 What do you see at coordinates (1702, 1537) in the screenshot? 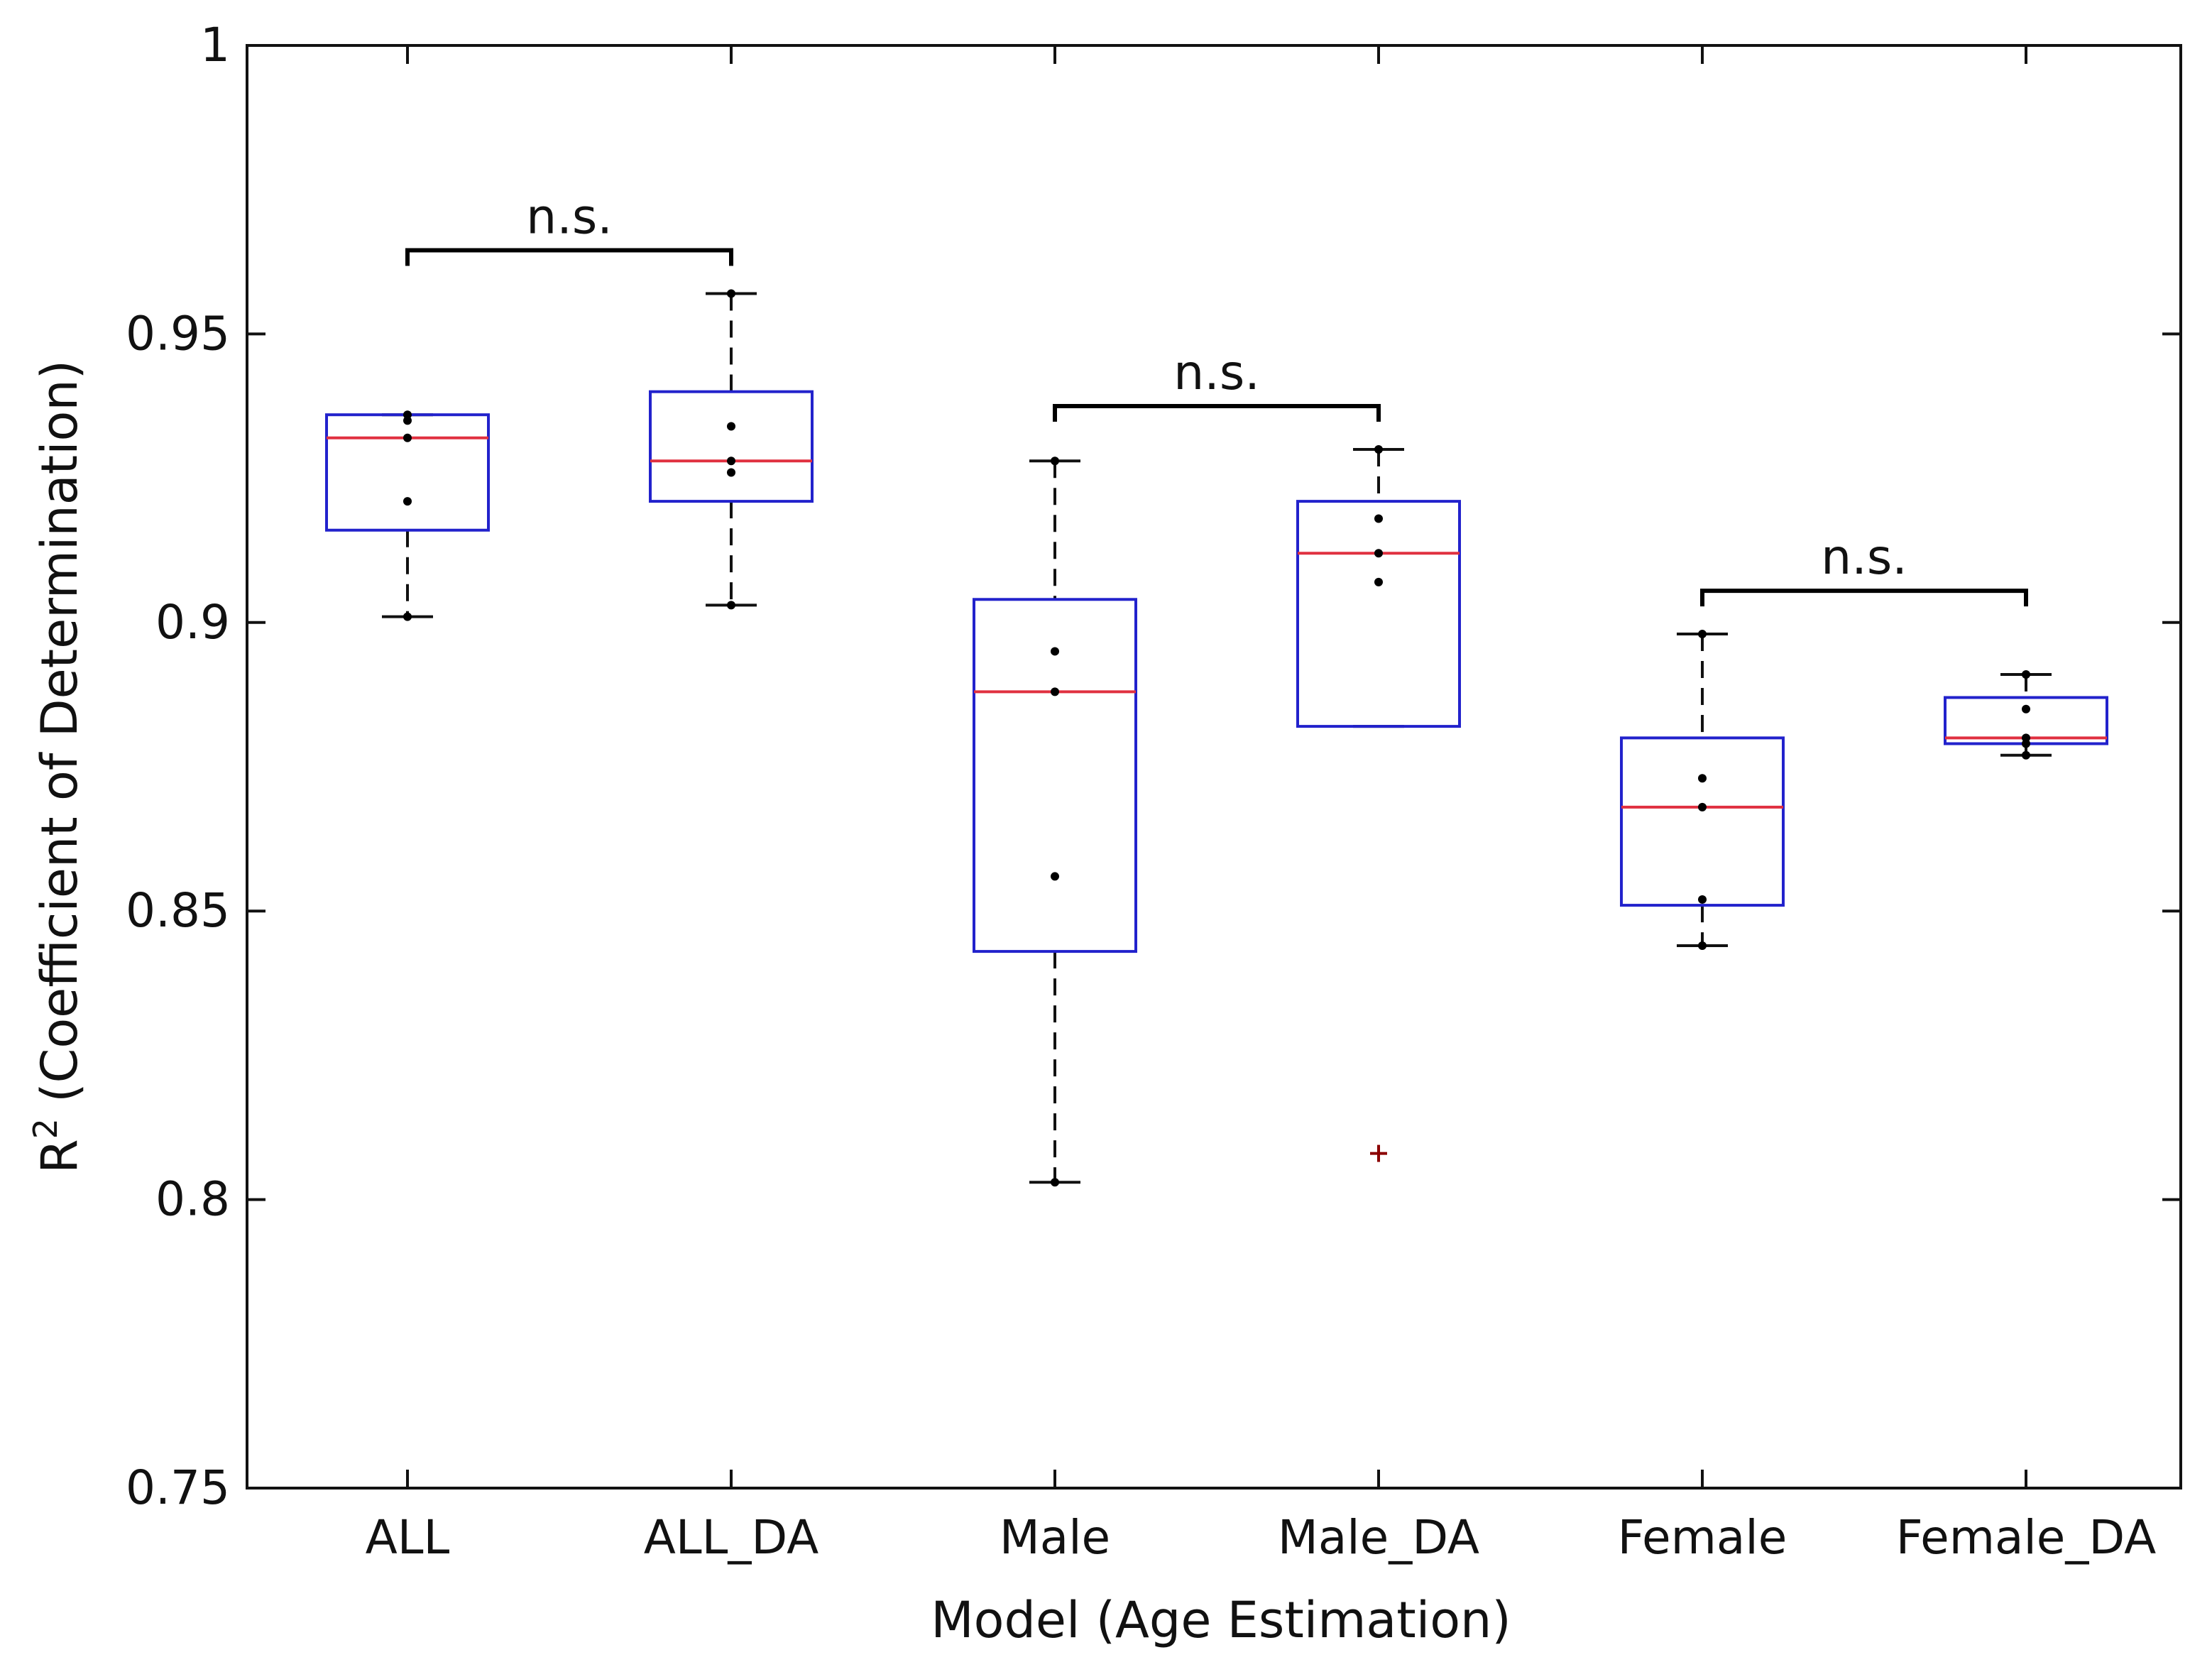
I see `x-category-label: Female` at bounding box center [1702, 1537].